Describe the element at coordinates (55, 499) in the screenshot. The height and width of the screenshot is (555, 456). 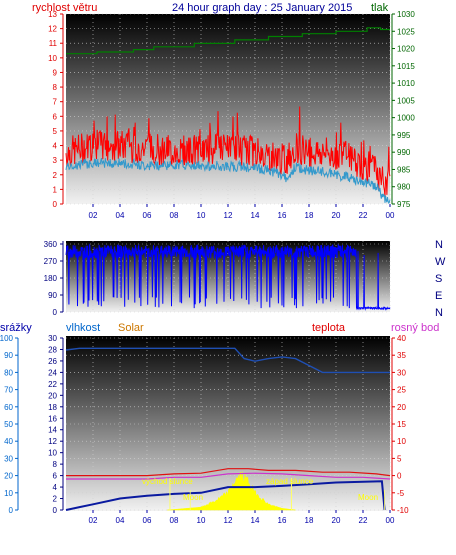
I see `tick-label: 2` at that location.